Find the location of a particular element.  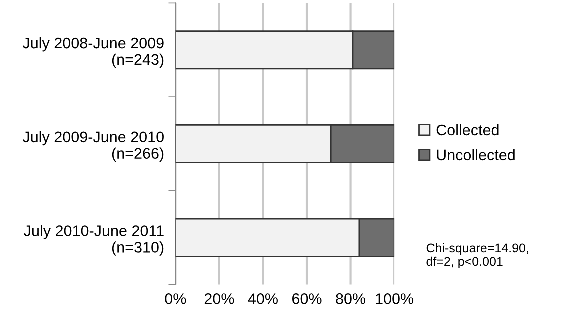

x-tick-label: 0% is located at coordinates (175, 299).